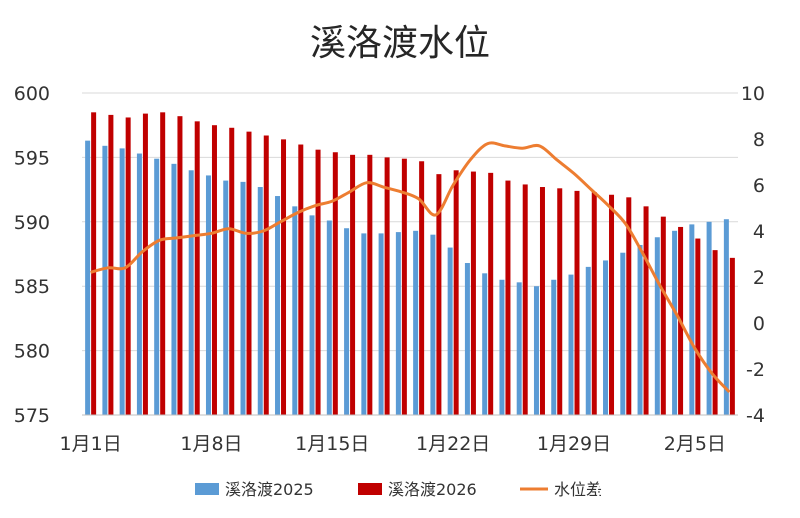 The image size is (800, 518). Describe the element at coordinates (32, 158) in the screenshot. I see `y-left-tick-label: 595` at that location.